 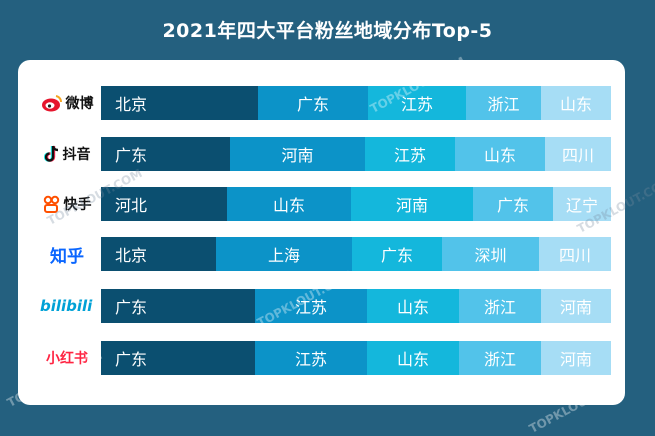 I want to click on stacked-bar: 北京 上海 广东 深圳 四川, so click(x=356, y=254).